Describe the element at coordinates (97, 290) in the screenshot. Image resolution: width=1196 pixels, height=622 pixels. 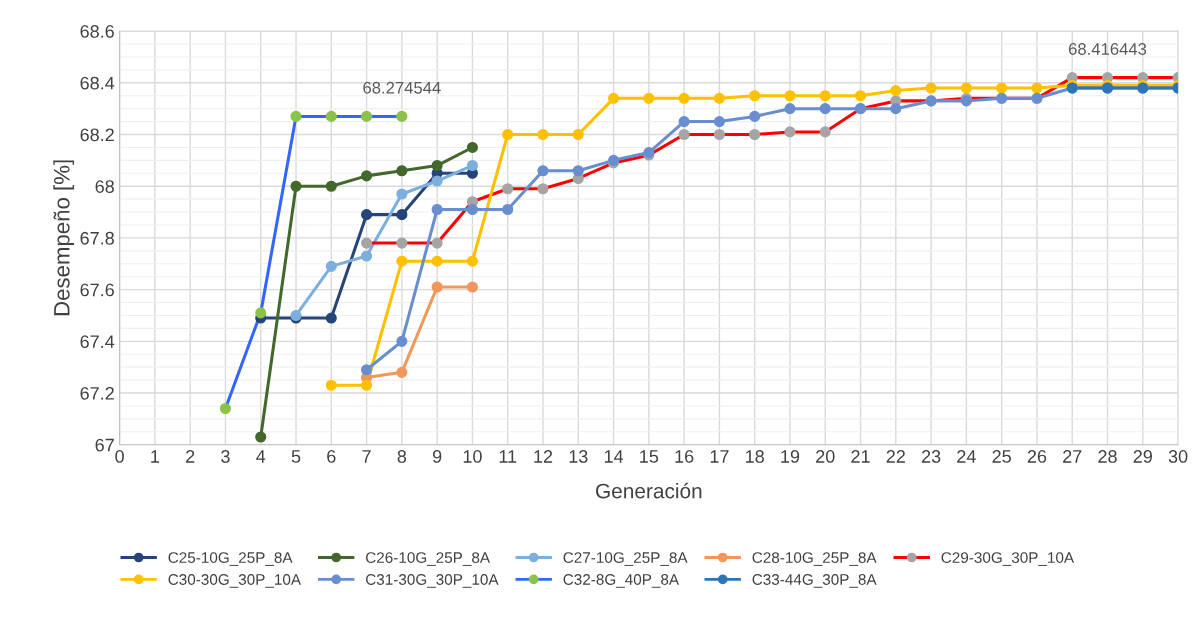
I see `y-tick-label: 67.6` at that location.